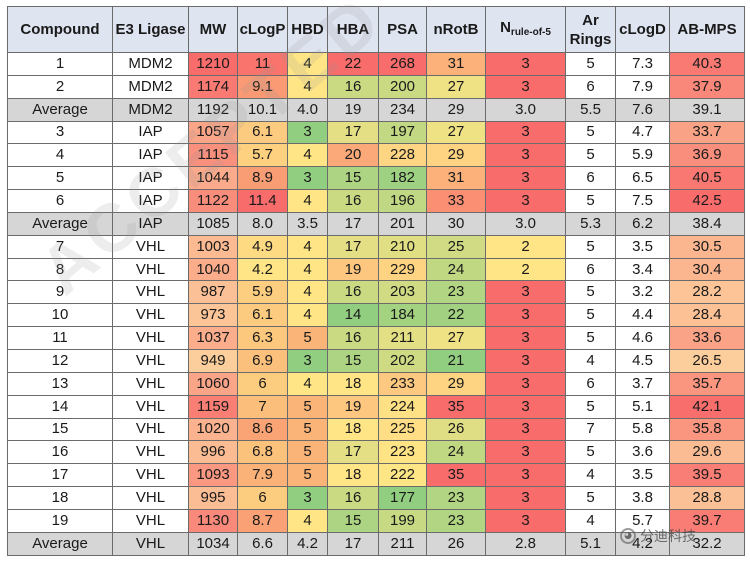 The height and width of the screenshot is (573, 750). I want to click on header-e3: E3 Ligase, so click(150, 29).